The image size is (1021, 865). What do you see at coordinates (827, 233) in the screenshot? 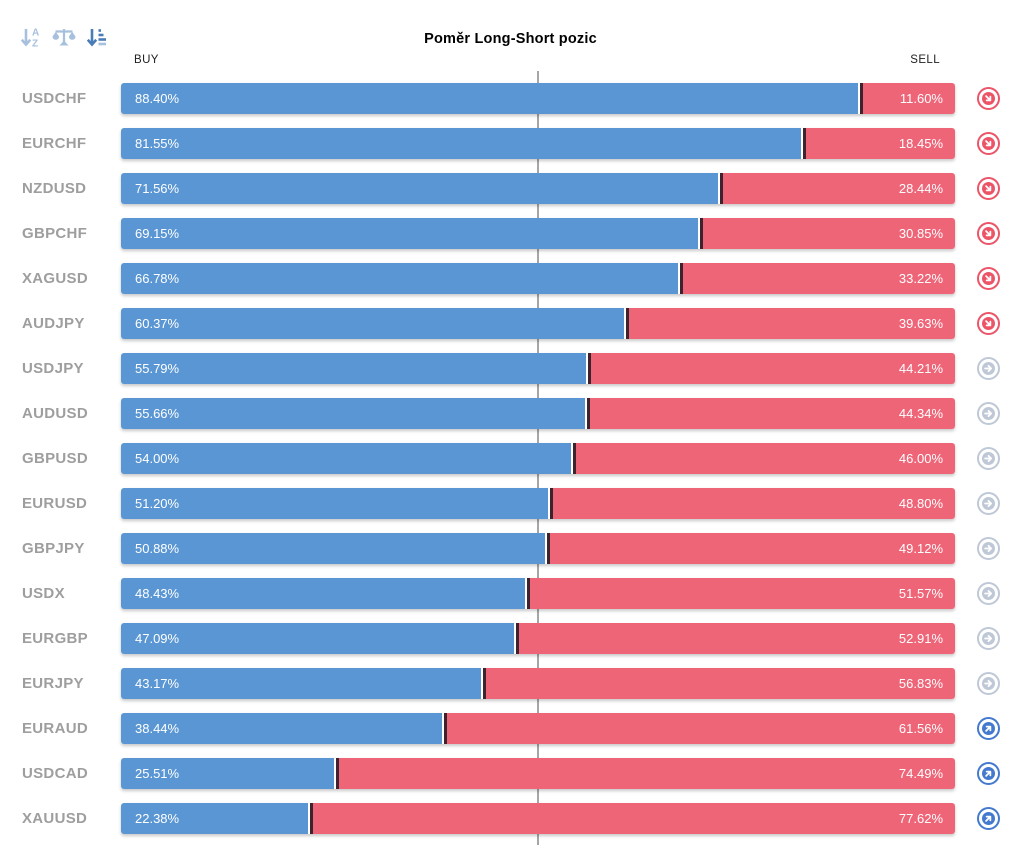
I see `sell-bar-segment: 30.85%` at bounding box center [827, 233].